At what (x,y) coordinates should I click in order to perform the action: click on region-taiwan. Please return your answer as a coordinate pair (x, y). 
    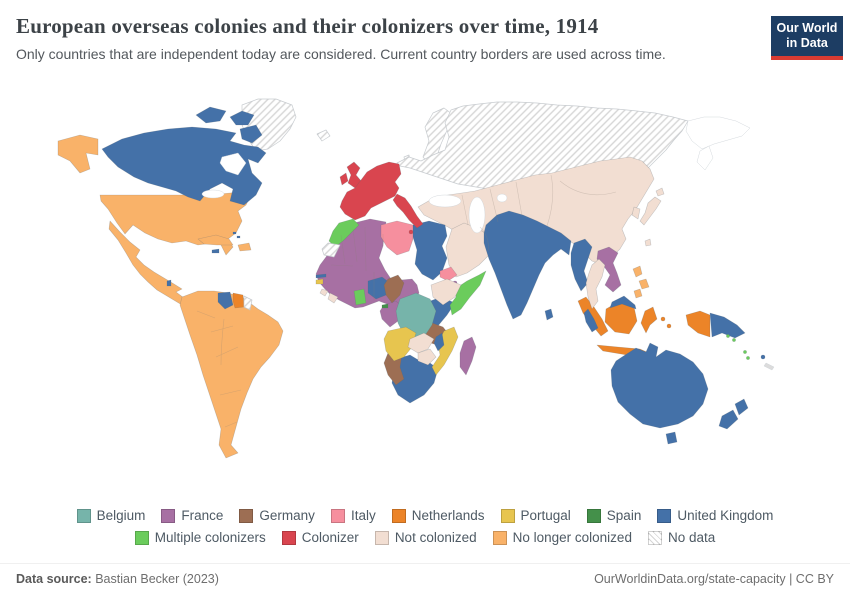
    Looking at the image, I should click on (648, 242).